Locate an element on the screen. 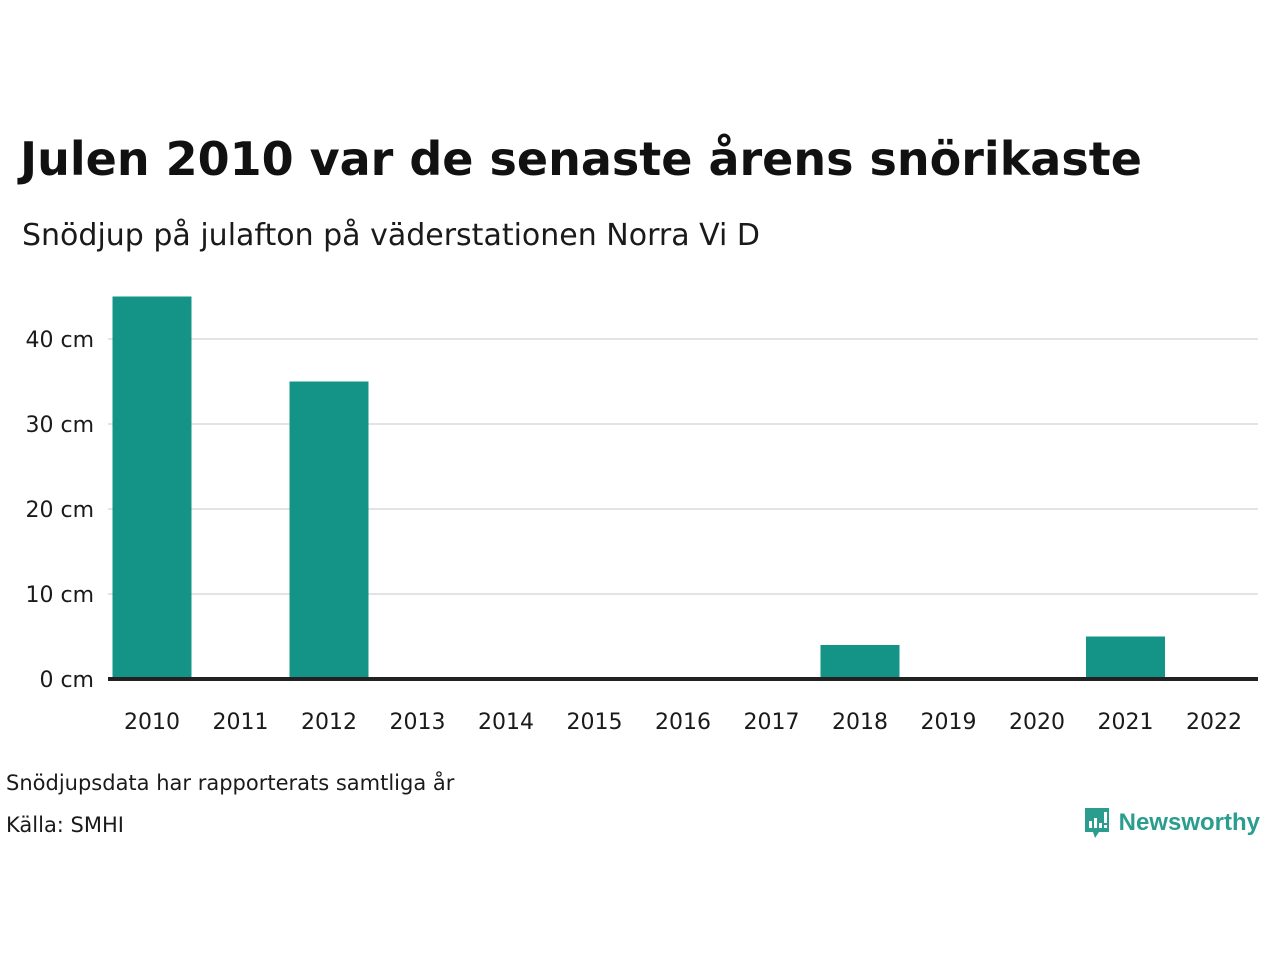  x-tick-label: 2018 is located at coordinates (860, 722).